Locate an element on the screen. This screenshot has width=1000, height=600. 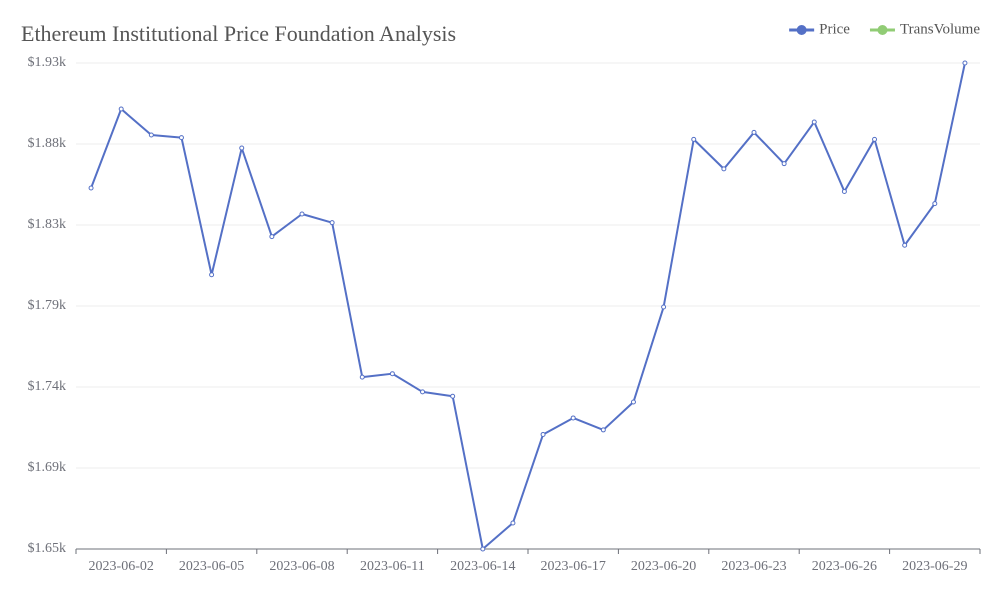
x-tick-label: 2023-06-14 is located at coordinates (482, 566).